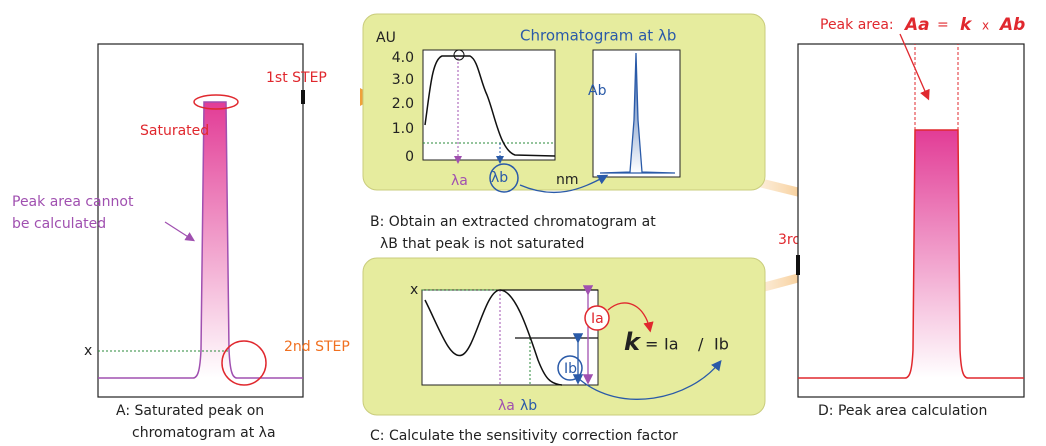 The image size is (1046, 446). I want to click on note-line: Peak area cannot, so click(73, 202).